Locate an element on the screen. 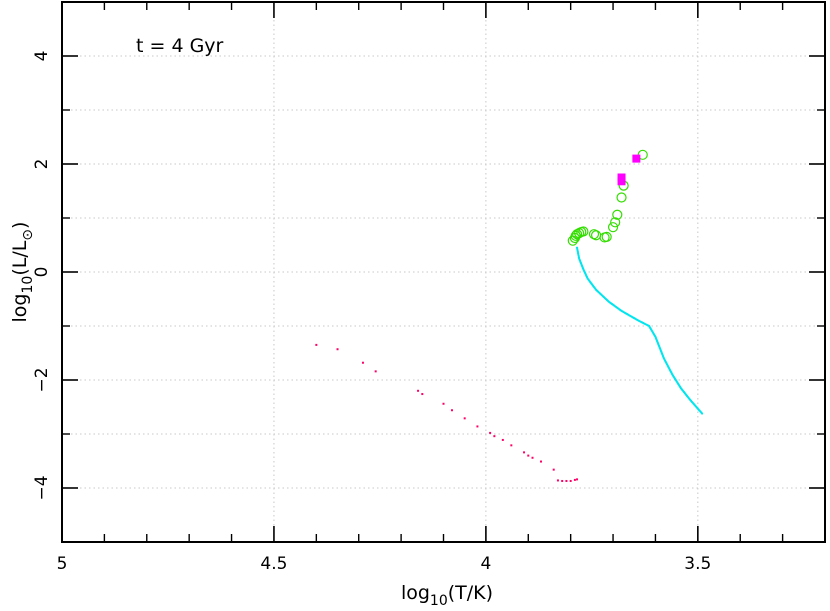 The height and width of the screenshot is (611, 830). x-tick-labels: 5 4.5 4 3.5 is located at coordinates (384, 564).